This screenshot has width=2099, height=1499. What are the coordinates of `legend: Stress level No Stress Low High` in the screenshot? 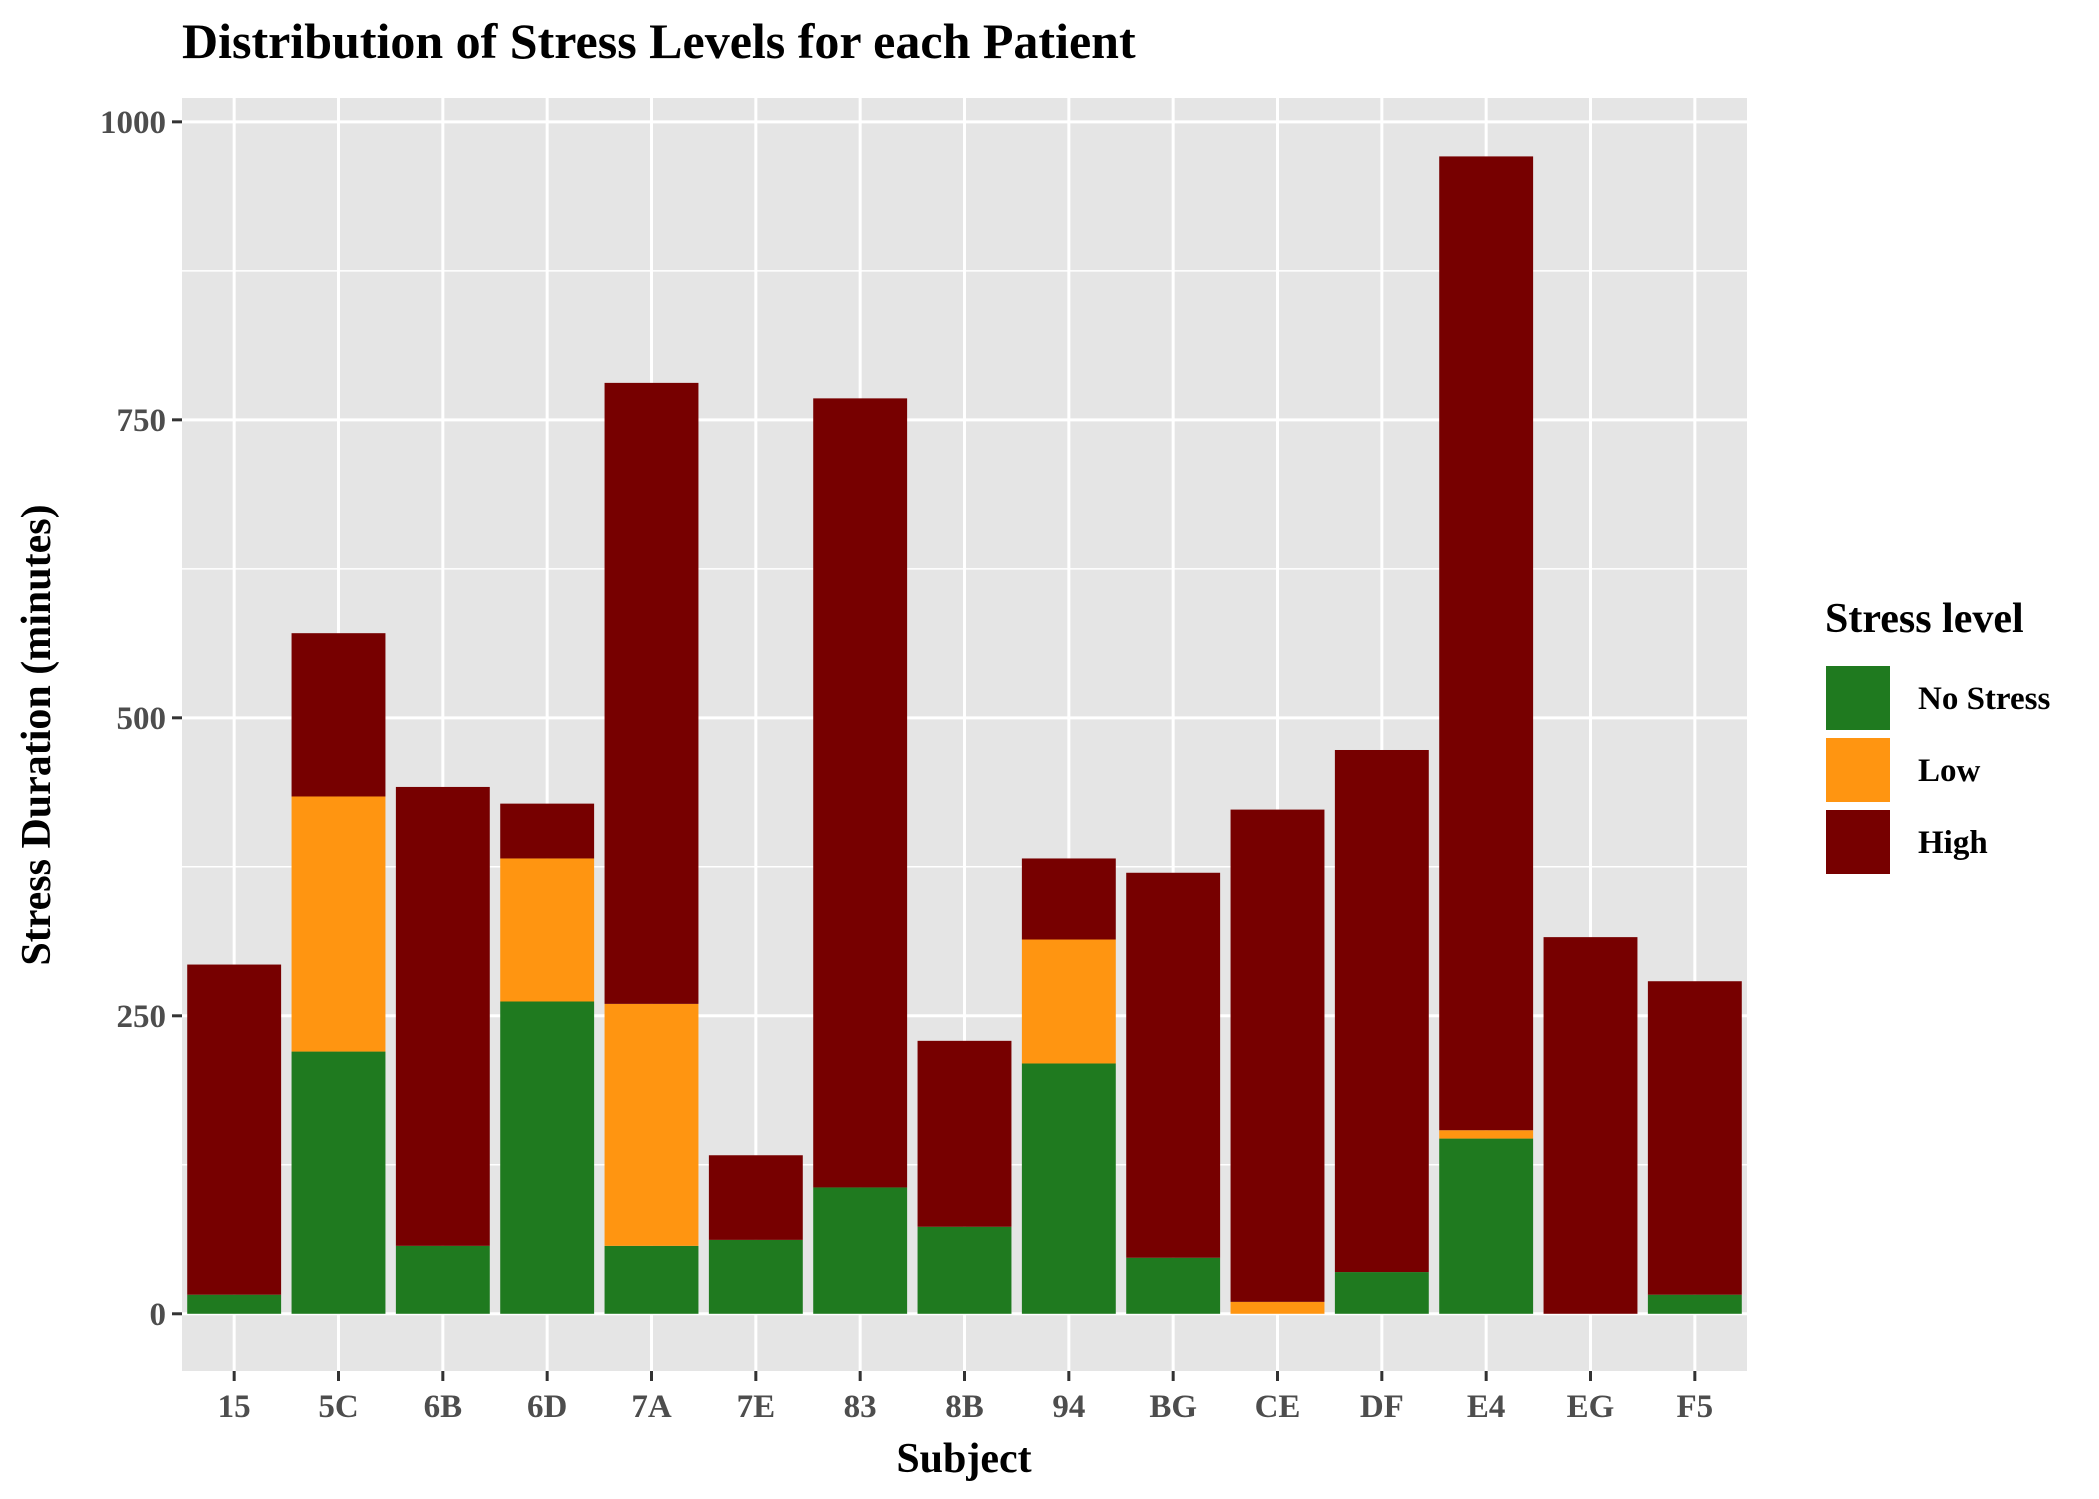 It's located at (1937, 735).